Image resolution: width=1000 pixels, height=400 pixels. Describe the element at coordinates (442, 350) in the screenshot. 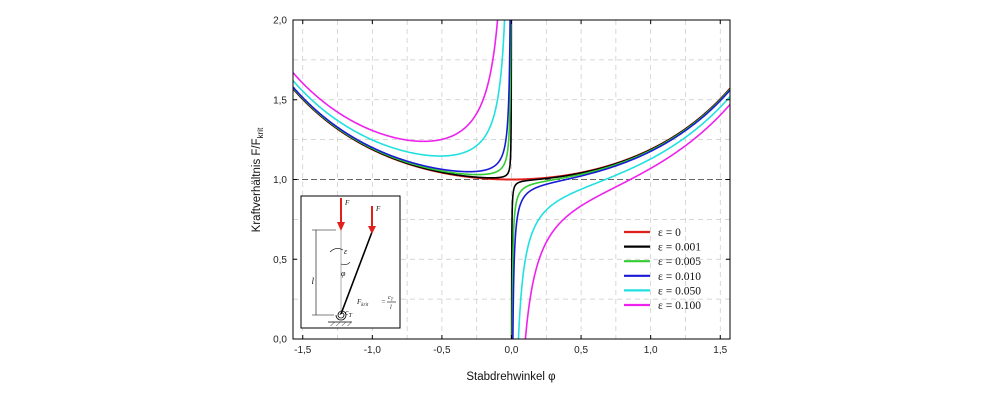

I see `x-tick-label: -0,5` at that location.